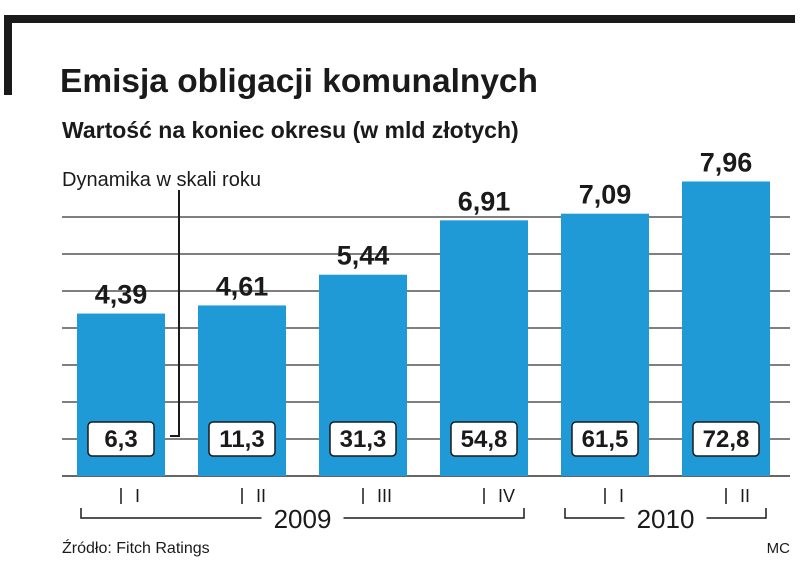  I want to click on growth-label: 6,3, so click(120, 439).